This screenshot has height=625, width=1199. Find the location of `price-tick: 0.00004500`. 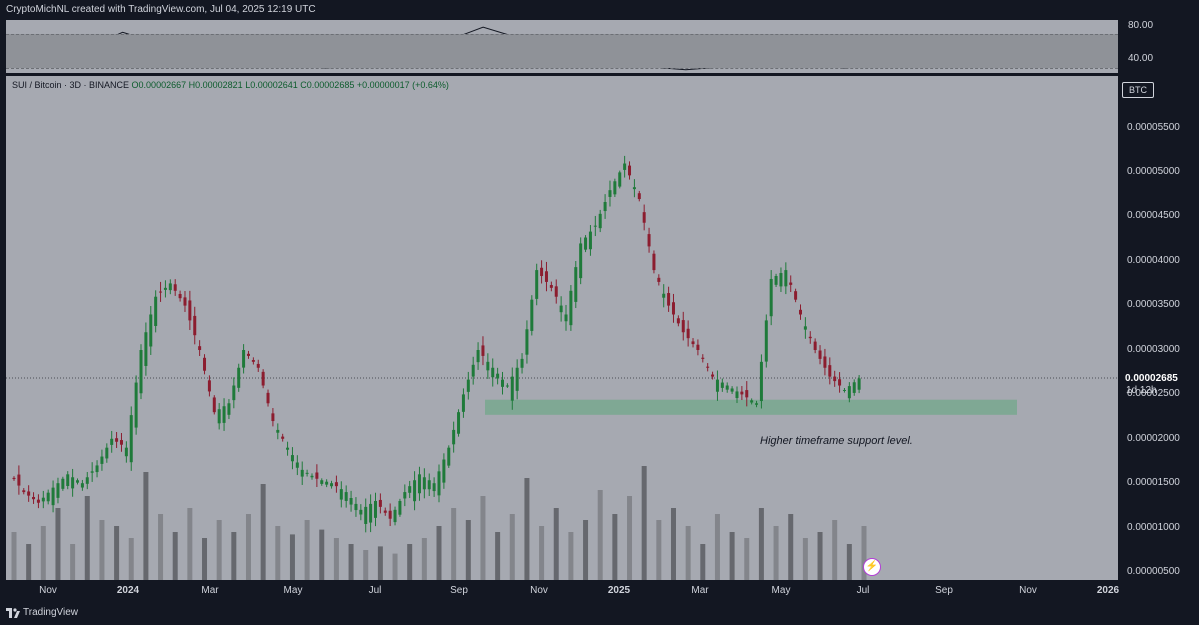

price-tick: 0.00004500 is located at coordinates (1153, 215).